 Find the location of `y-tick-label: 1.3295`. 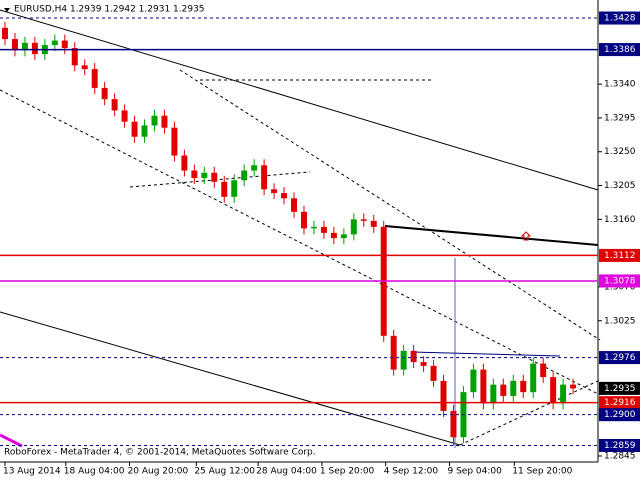

y-tick-label: 1.3295 is located at coordinates (620, 118).